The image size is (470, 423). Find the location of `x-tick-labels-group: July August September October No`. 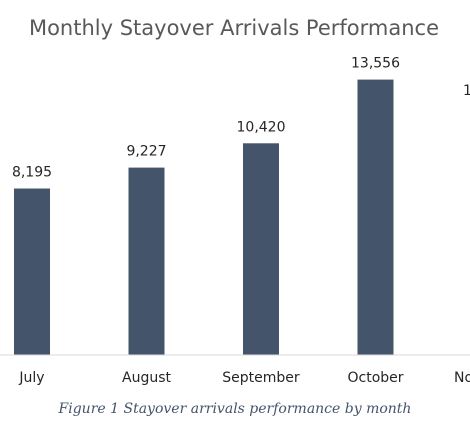

x-tick-labels-group: July August September October No is located at coordinates (244, 378).